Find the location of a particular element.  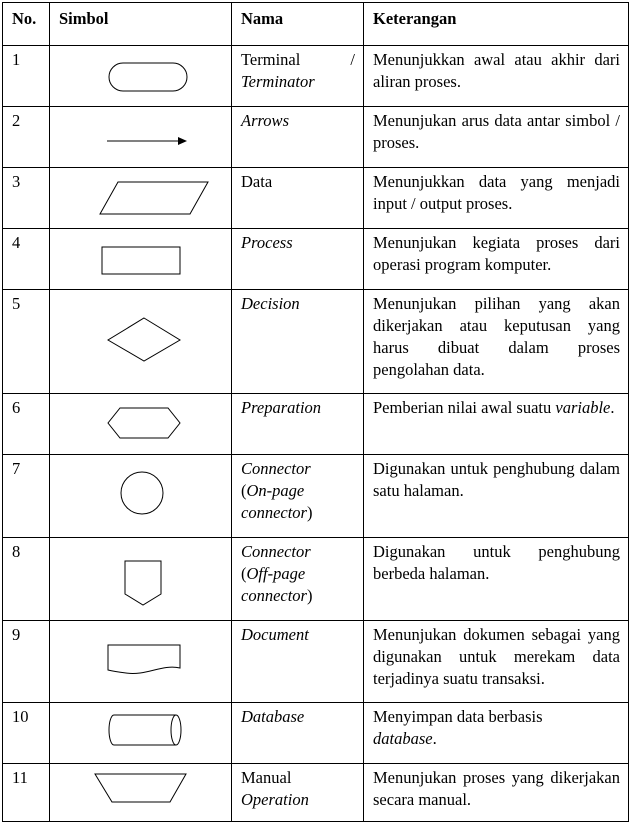

symbol-name-part: Operation is located at coordinates (275, 799).